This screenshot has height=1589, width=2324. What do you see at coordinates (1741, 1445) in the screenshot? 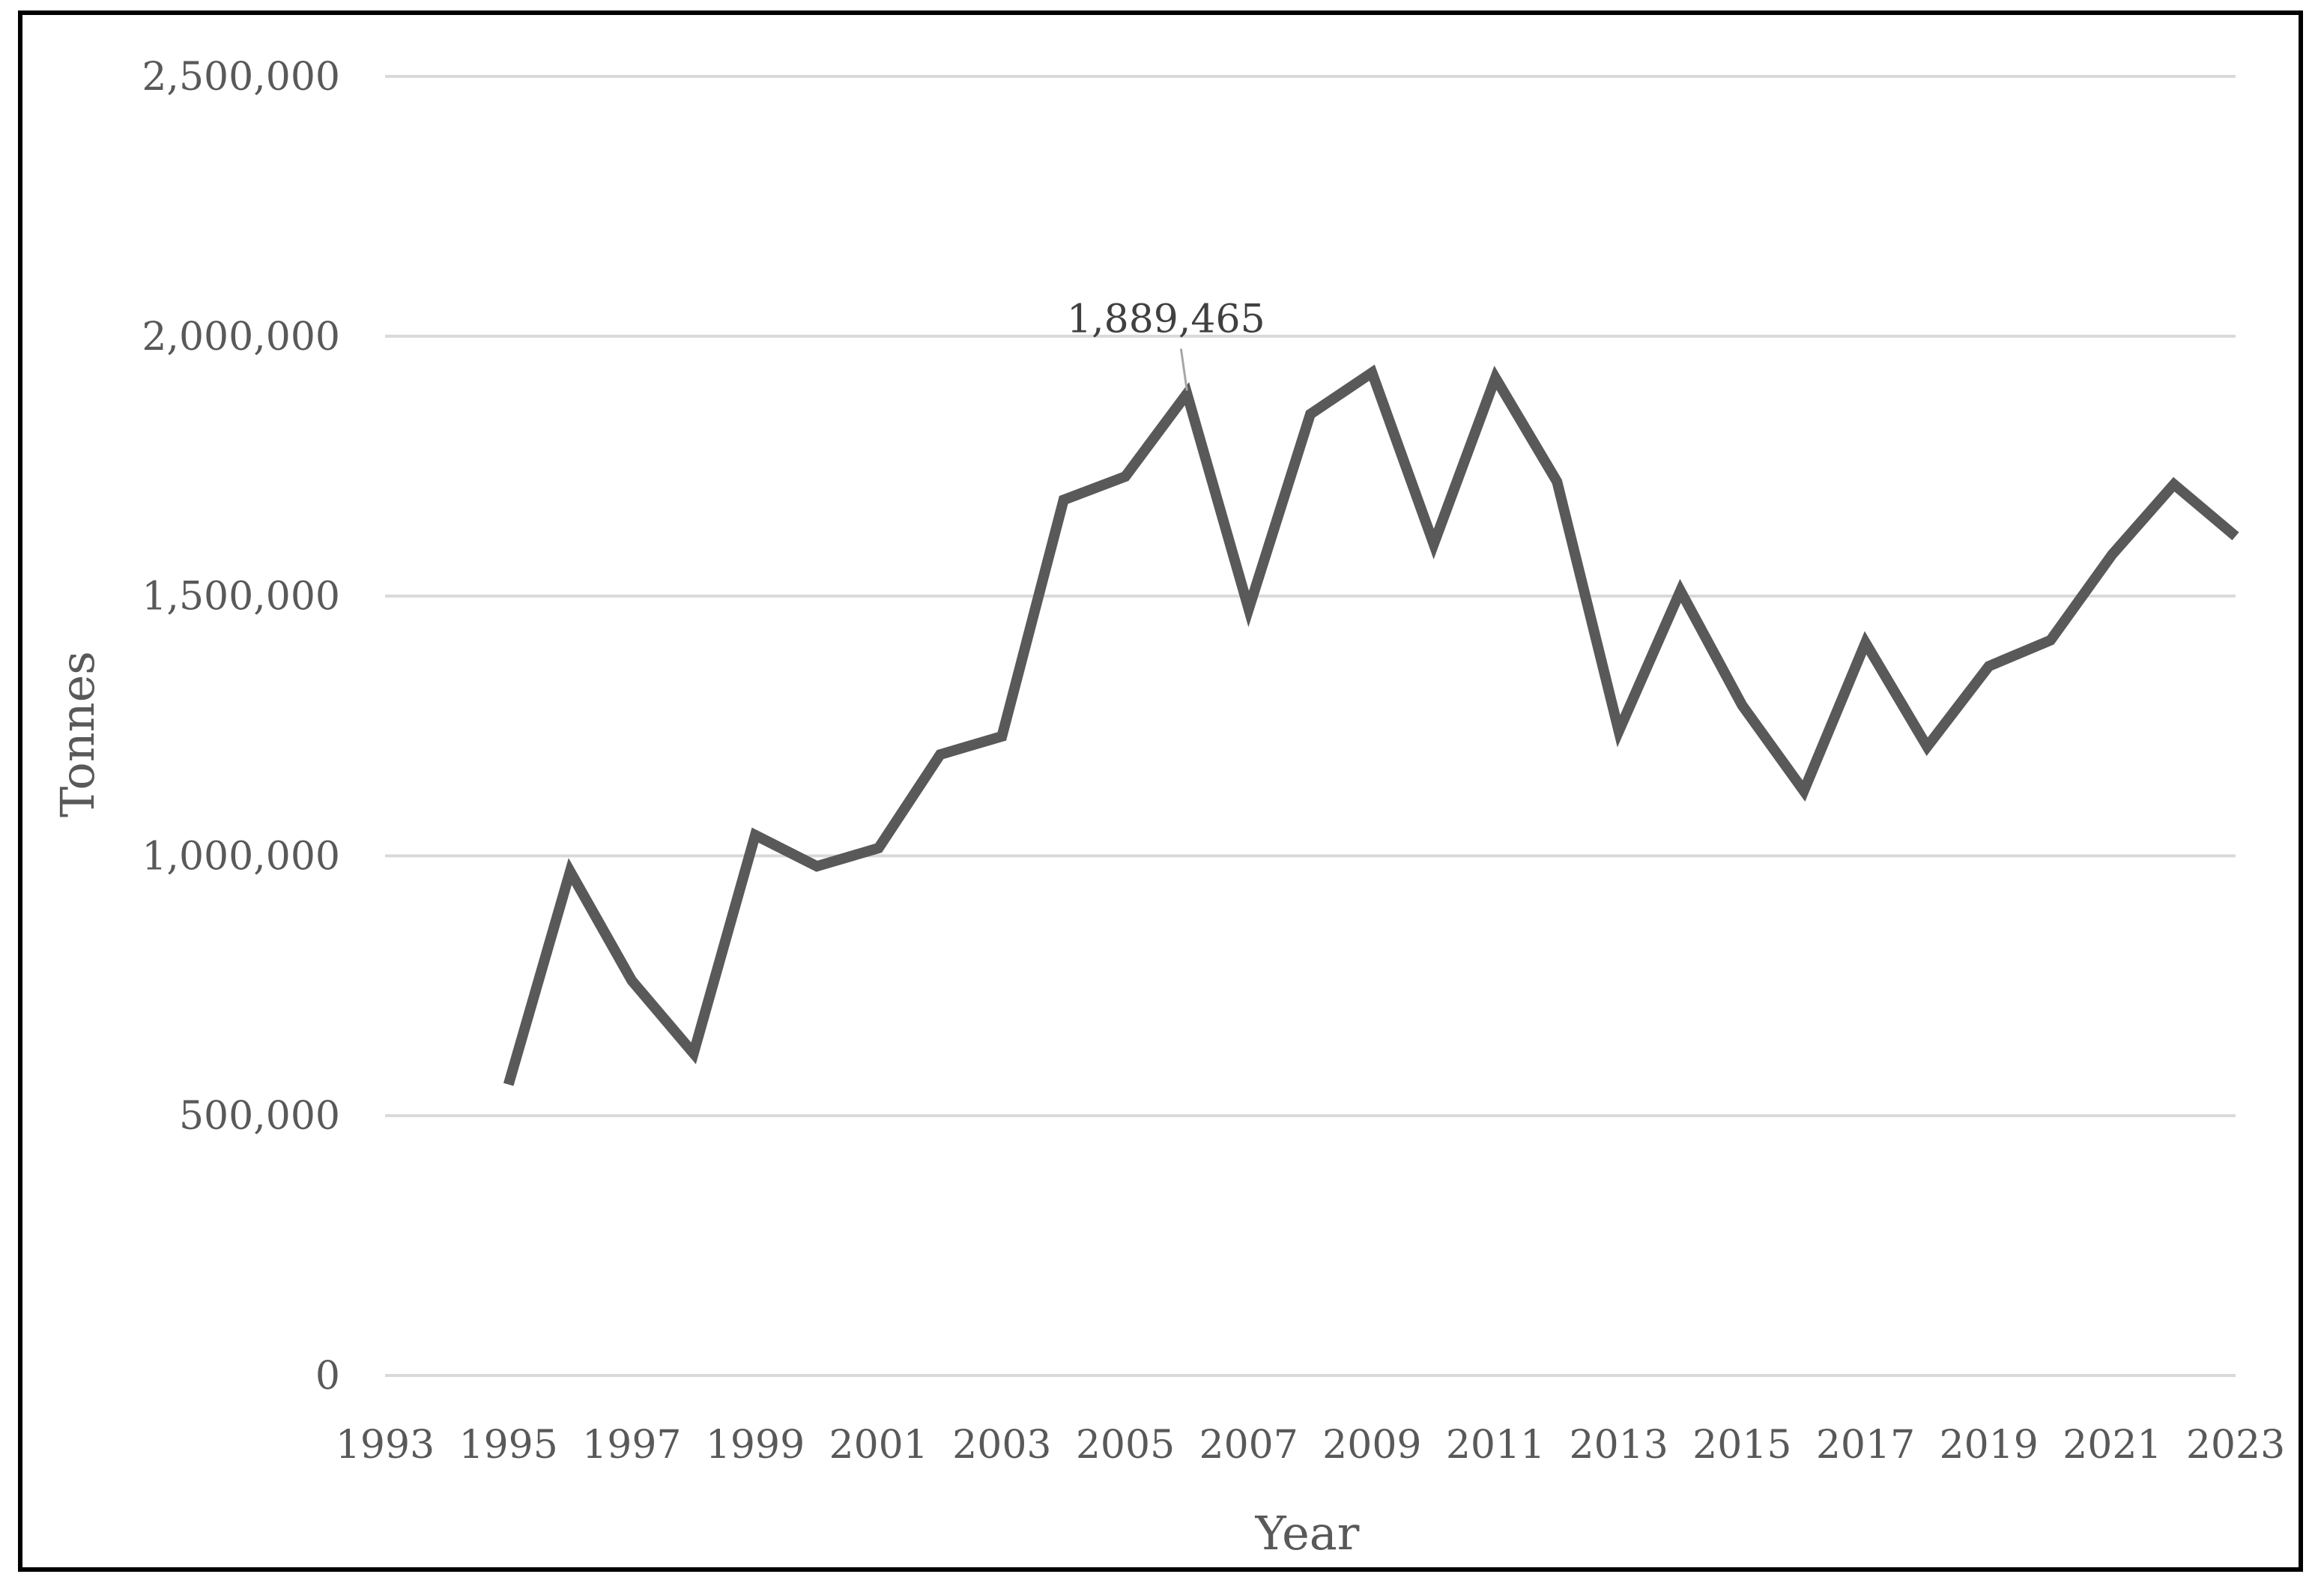
I see `x-tick-label: 2015` at bounding box center [1741, 1445].